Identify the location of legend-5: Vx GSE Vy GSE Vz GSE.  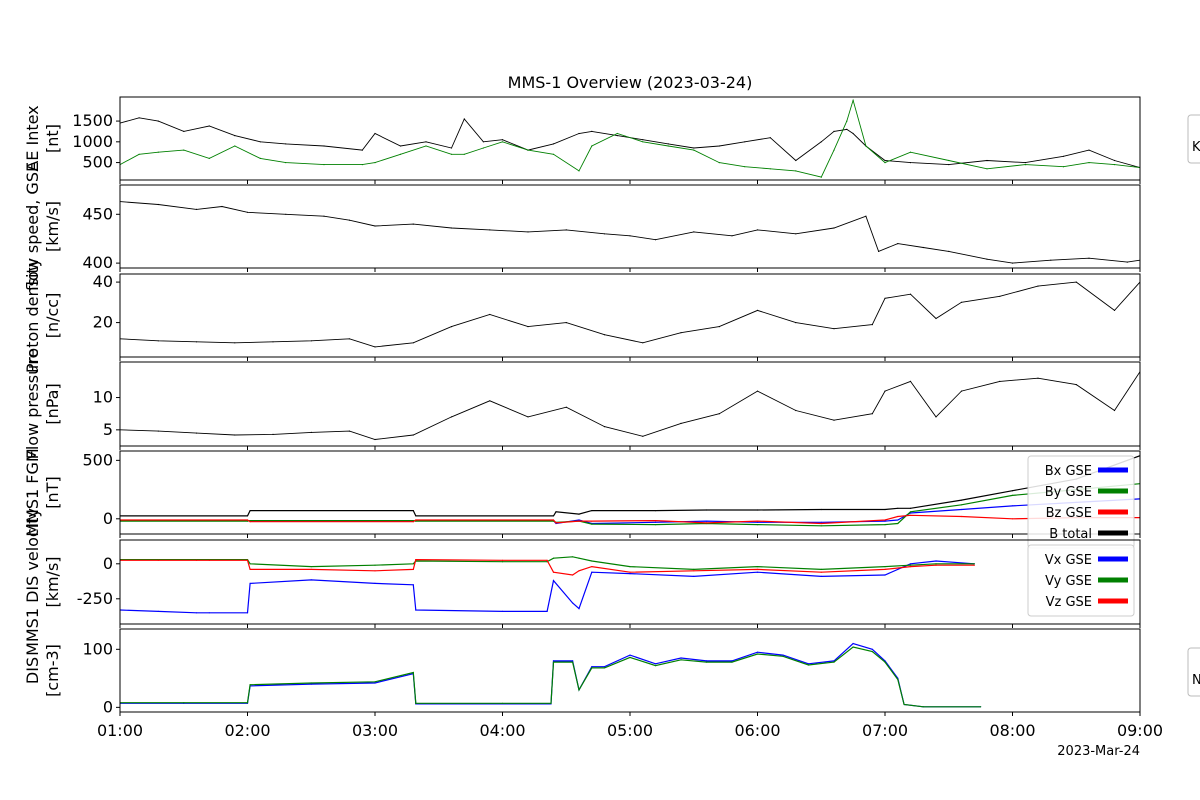
(1081, 580).